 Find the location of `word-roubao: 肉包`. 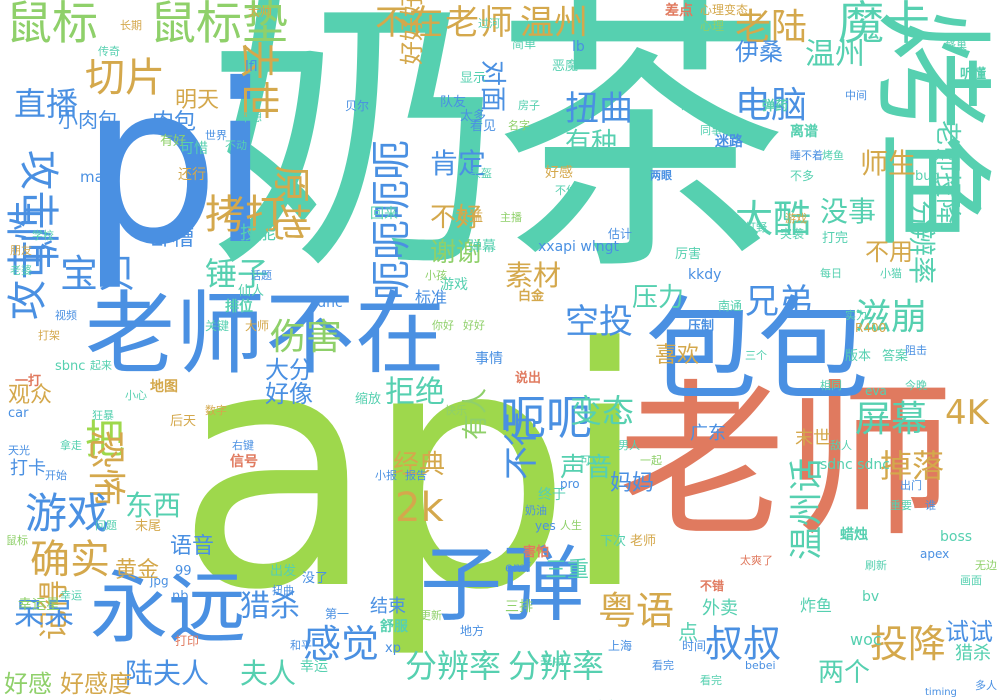

word-roubao: 肉包 is located at coordinates (174, 122).